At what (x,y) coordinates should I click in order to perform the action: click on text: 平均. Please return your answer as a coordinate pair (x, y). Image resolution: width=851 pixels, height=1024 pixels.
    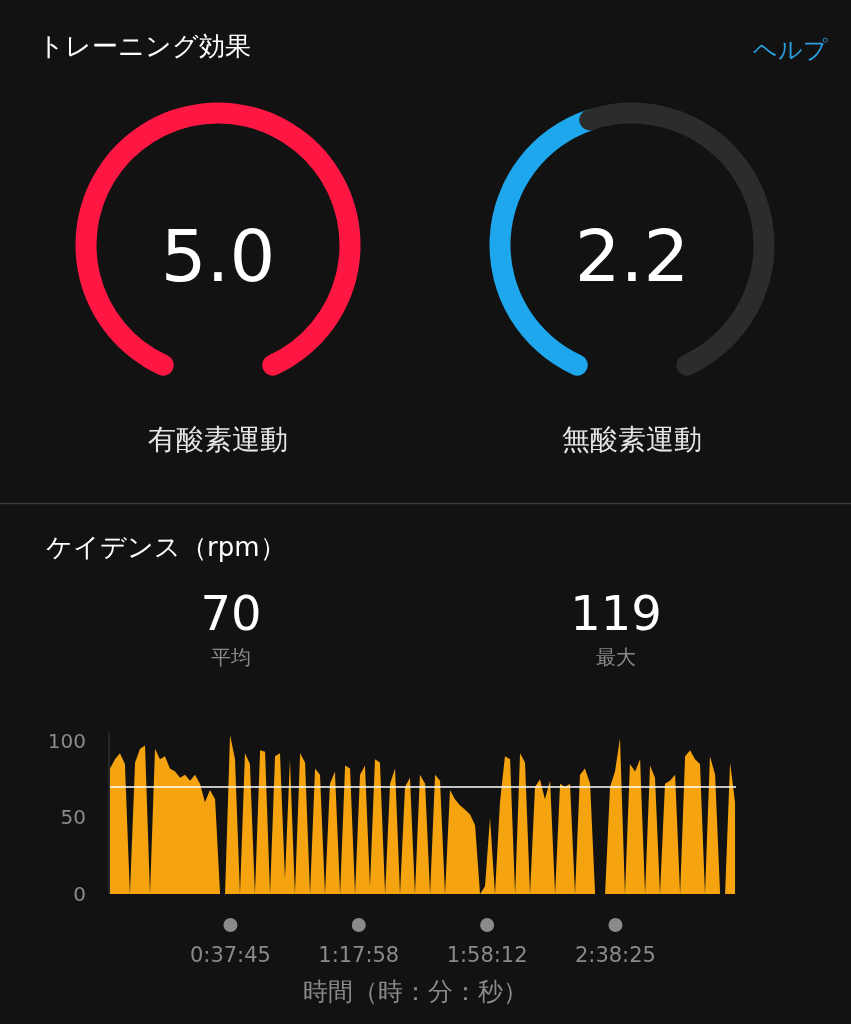
    Looking at the image, I should click on (231, 657).